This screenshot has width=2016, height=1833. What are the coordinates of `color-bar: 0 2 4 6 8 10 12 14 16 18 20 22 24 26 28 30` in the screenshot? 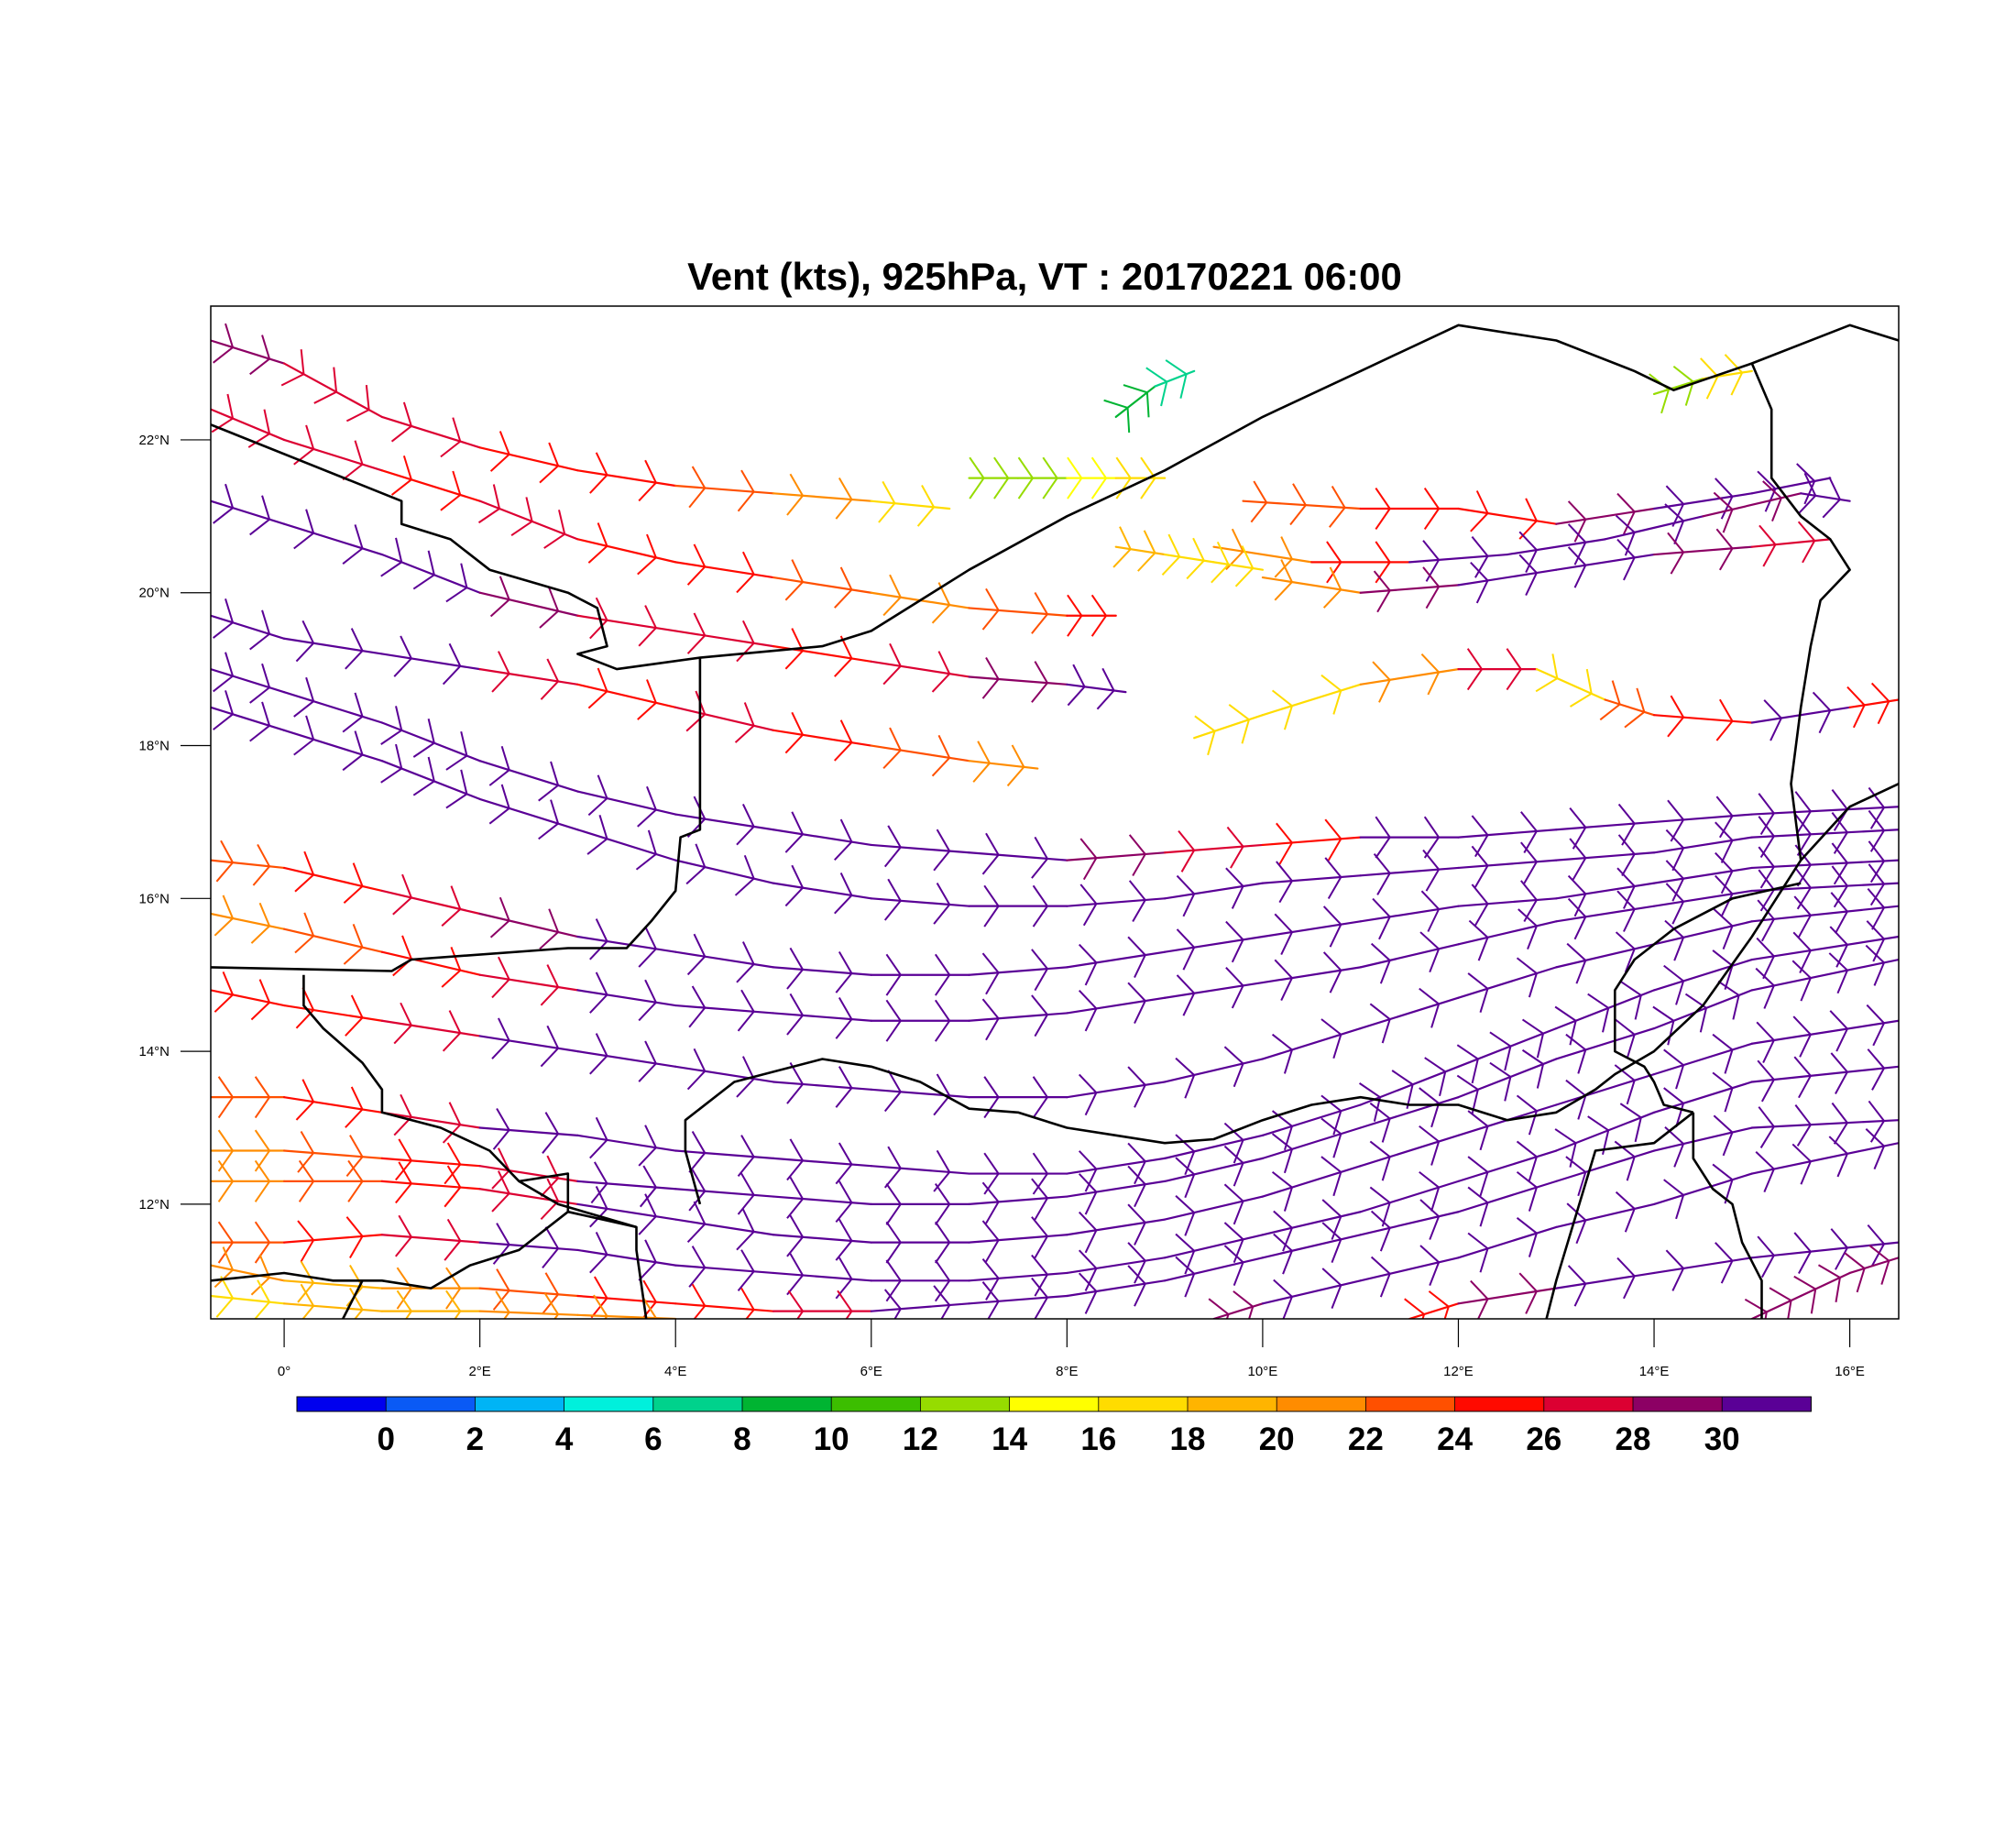 It's located at (1054, 1426).